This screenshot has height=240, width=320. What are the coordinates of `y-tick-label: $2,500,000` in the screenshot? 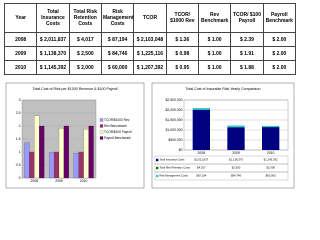 It's located at (174, 100).